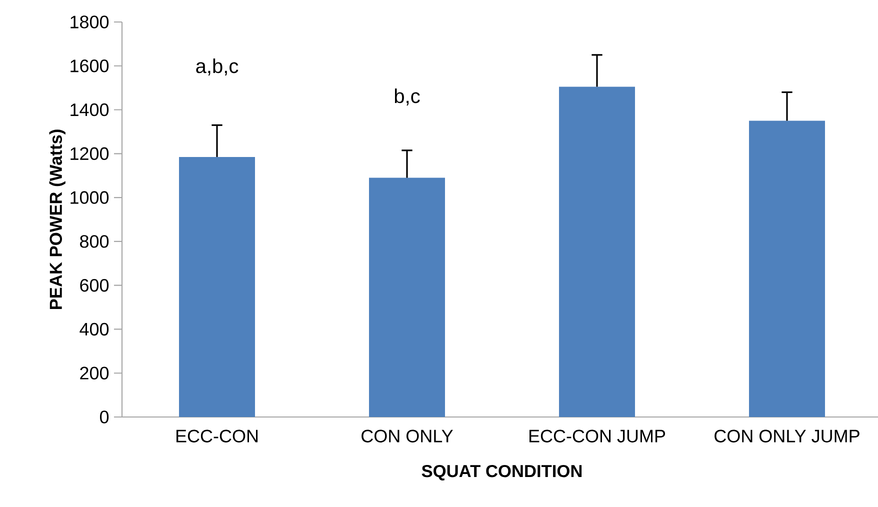  I want to click on x-tick-label: ECC-CON JUMP, so click(597, 436).